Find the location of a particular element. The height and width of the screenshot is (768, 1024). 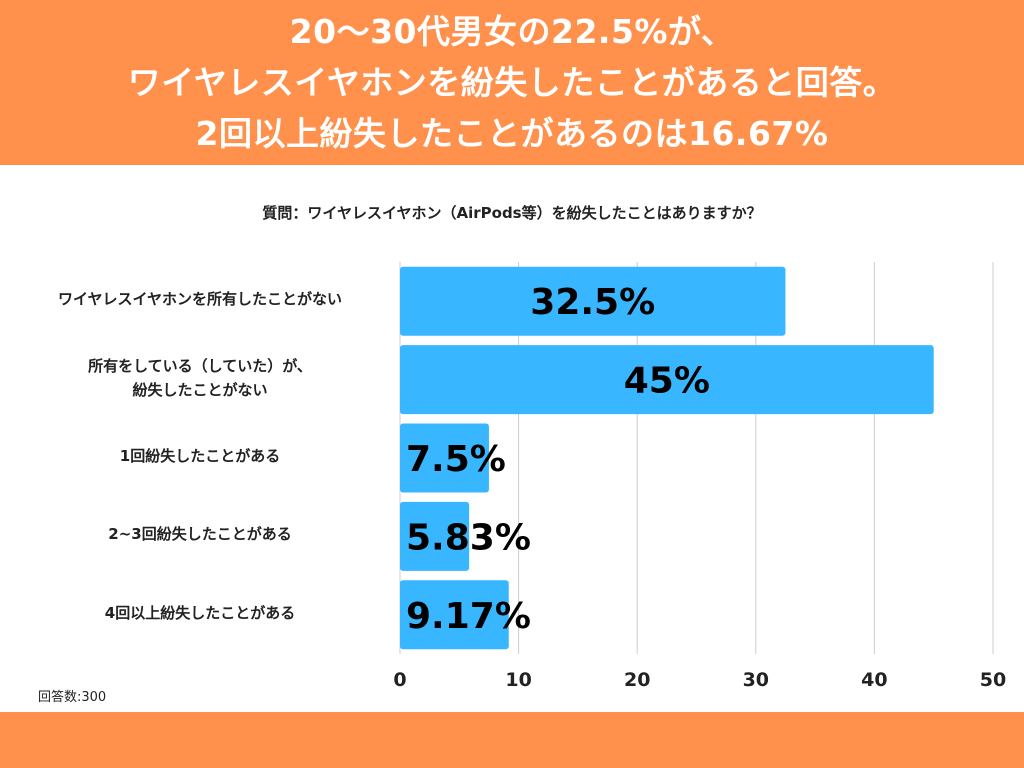

category-label-line: 紛失したことがない is located at coordinates (200, 389).